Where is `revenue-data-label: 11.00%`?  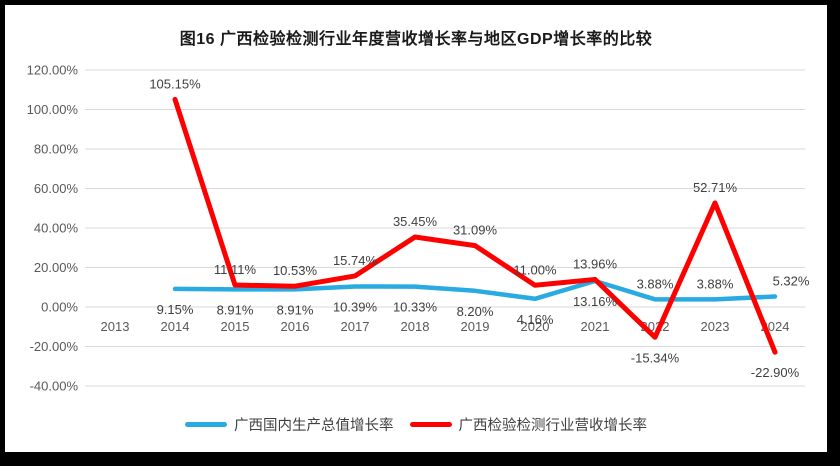 revenue-data-label: 11.00% is located at coordinates (535, 269).